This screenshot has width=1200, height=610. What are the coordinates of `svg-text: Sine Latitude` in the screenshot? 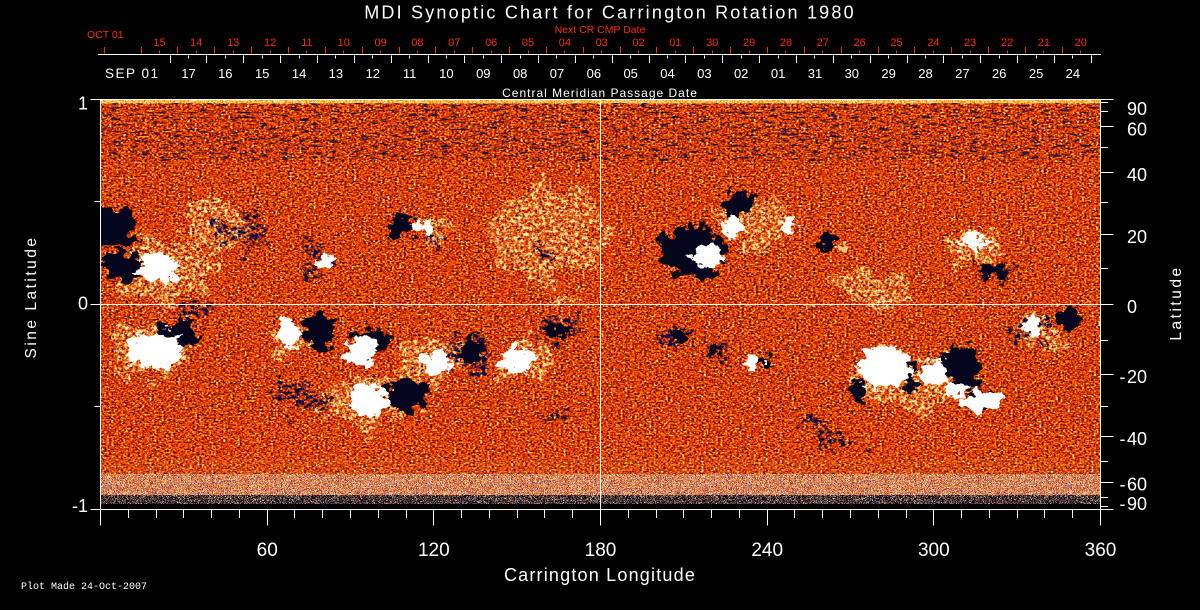 It's located at (31, 297).